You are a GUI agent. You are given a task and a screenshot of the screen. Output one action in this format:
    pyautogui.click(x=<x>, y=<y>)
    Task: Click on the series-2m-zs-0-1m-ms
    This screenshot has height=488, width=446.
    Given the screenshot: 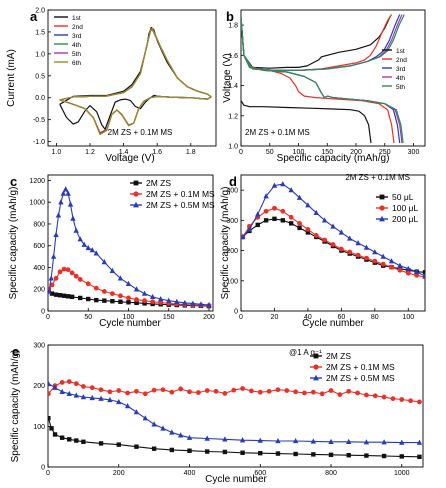 What is the action you would take?
    pyautogui.click(x=235, y=392)
    